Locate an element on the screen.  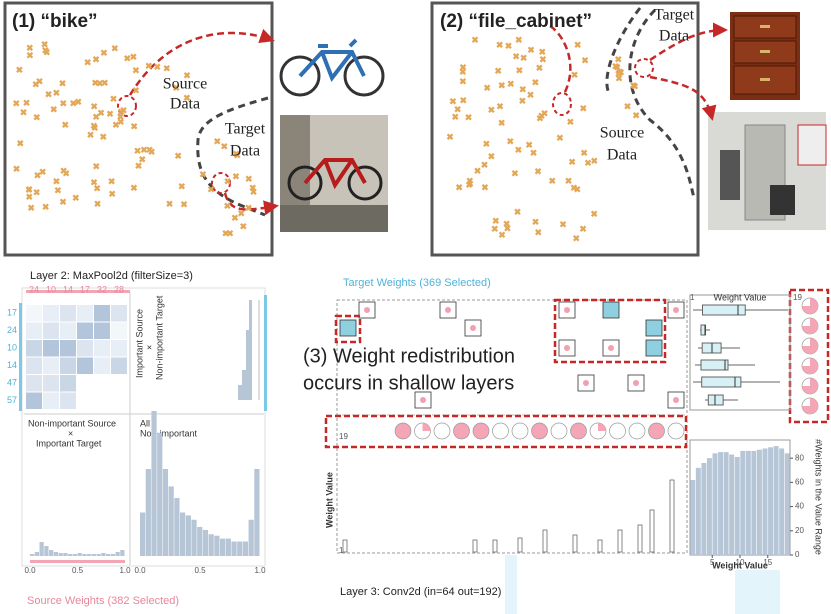
box-frame is located at coordinates (740, 352).